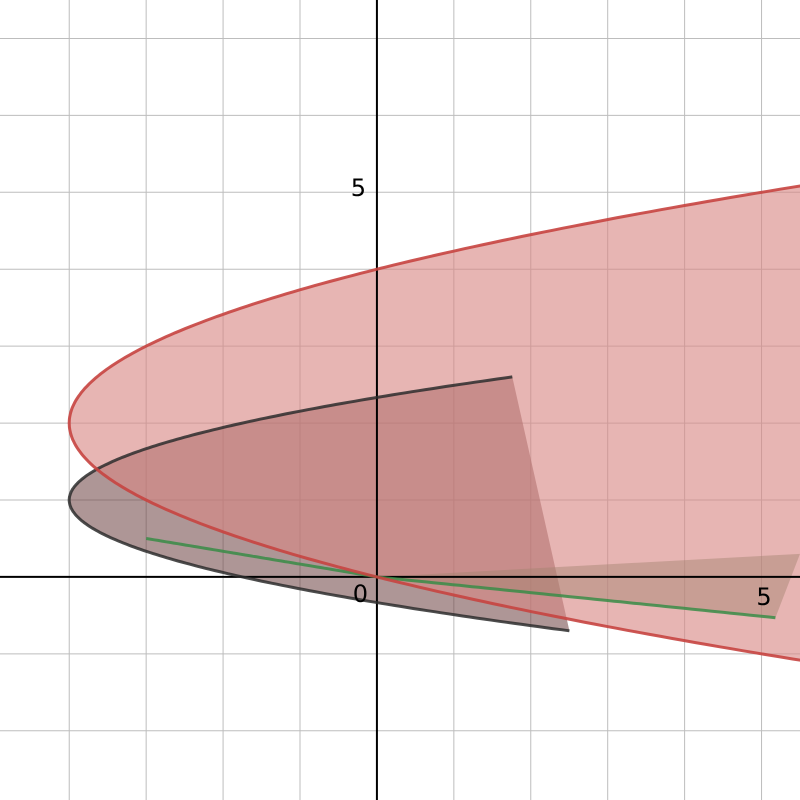 The image size is (800, 800). I want to click on x-tick-label-5: 5, so click(763, 597).